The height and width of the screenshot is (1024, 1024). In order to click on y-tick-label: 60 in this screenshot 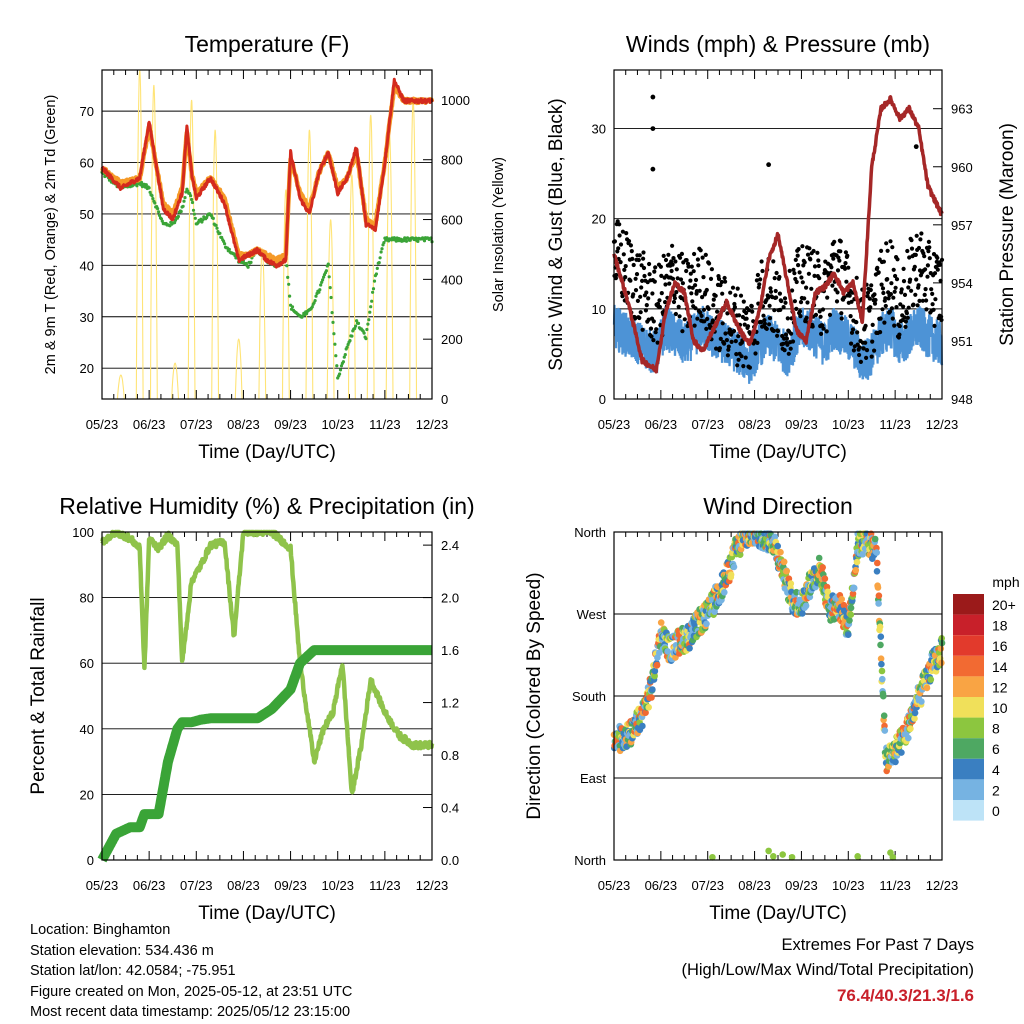, I will do `click(87, 163)`.